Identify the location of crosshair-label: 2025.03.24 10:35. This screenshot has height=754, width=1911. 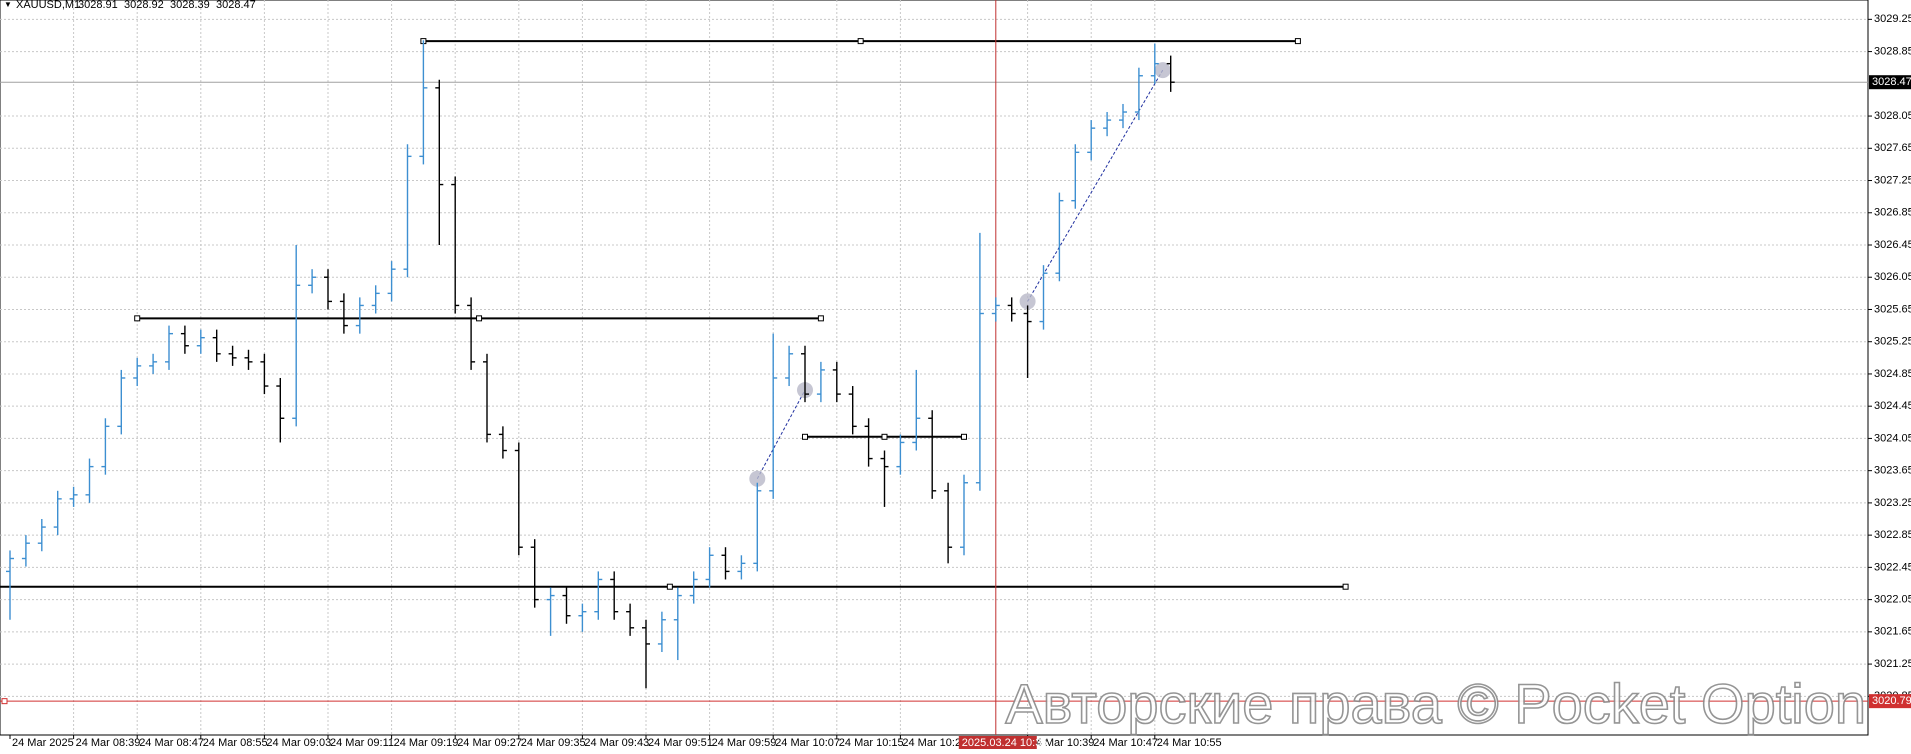
(1005, 743).